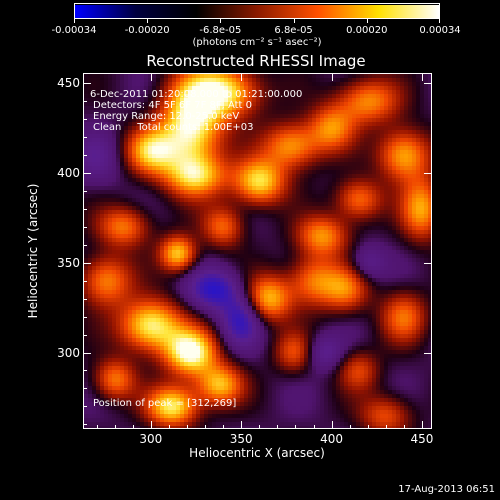  What do you see at coordinates (173, 105) in the screenshot?
I see `detectors-label: Detectors: 4F 5F 6F 7F 8F, Att 0` at bounding box center [173, 105].